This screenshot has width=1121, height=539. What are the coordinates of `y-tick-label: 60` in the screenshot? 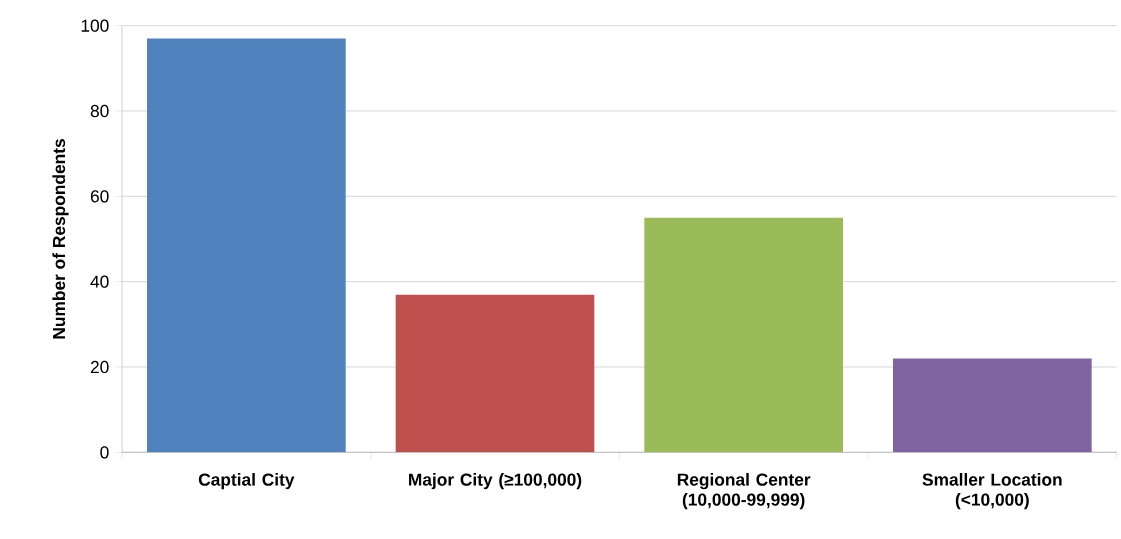 It's located at (99, 196).